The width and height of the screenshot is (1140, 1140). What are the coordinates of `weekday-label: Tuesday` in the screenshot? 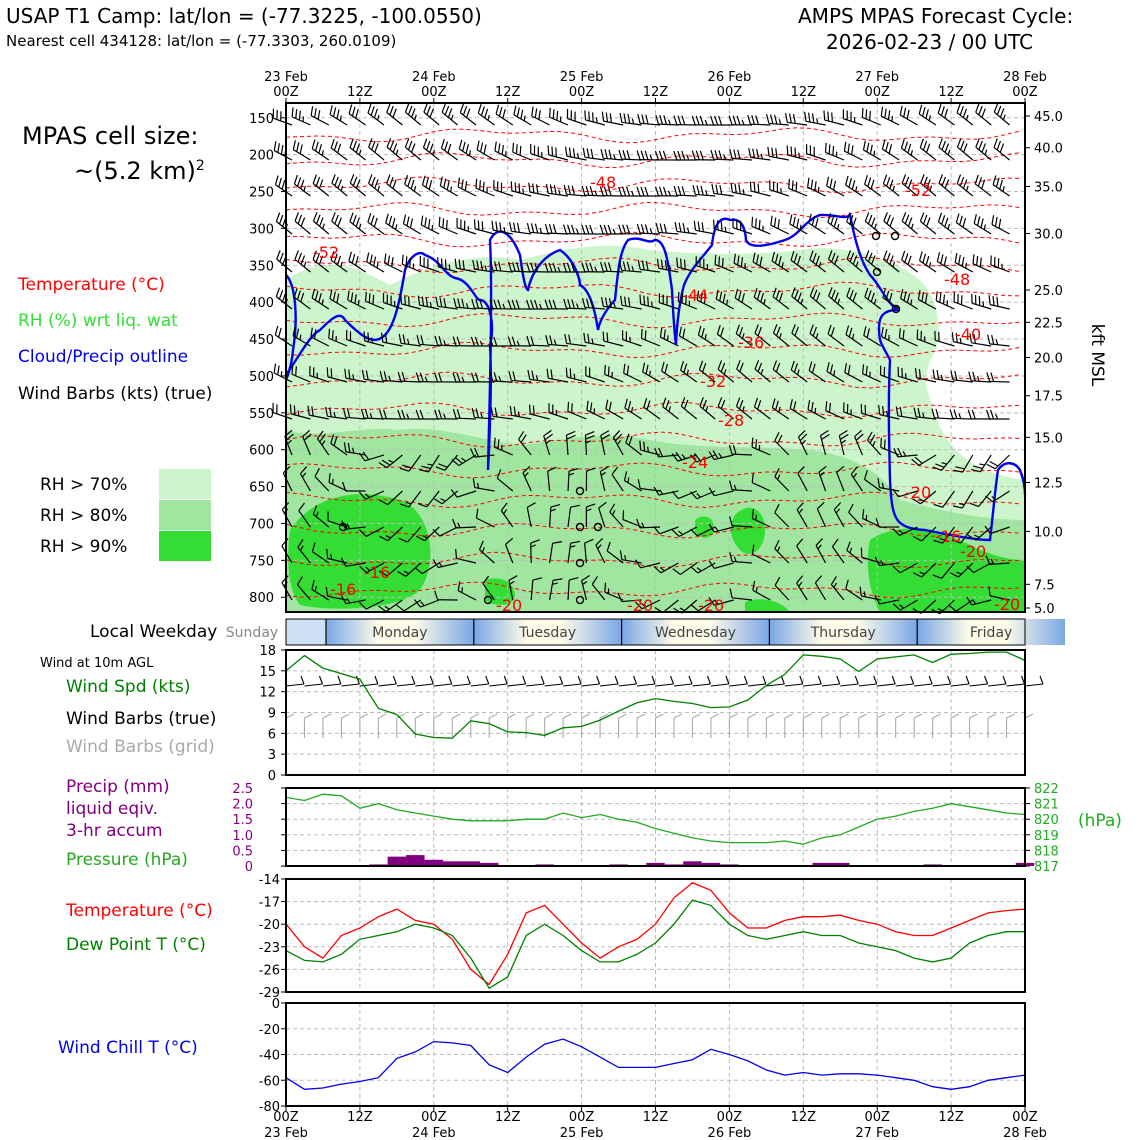 It's located at (547, 633).